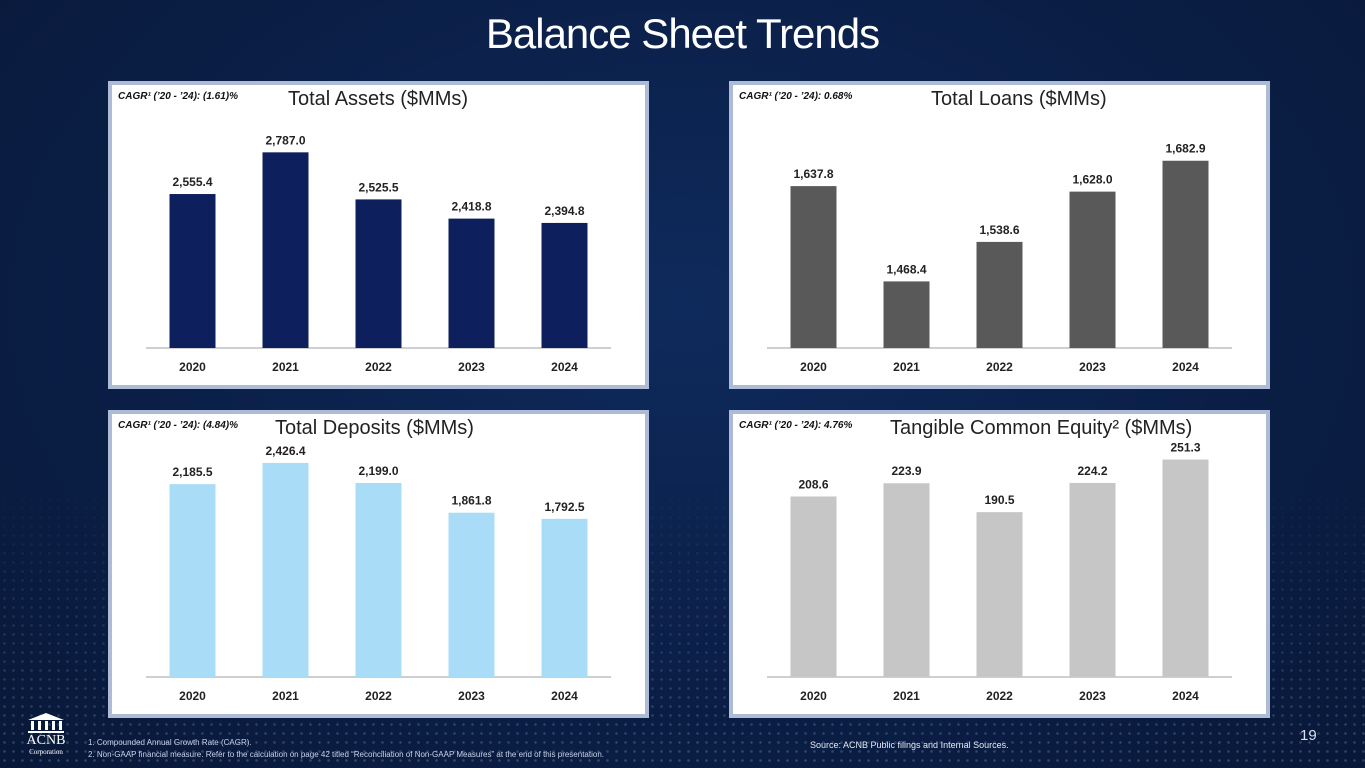 This screenshot has height=768, width=1365. I want to click on cagr-label: CAGR¹ (’20 - ’24): 0.68%, so click(796, 96).